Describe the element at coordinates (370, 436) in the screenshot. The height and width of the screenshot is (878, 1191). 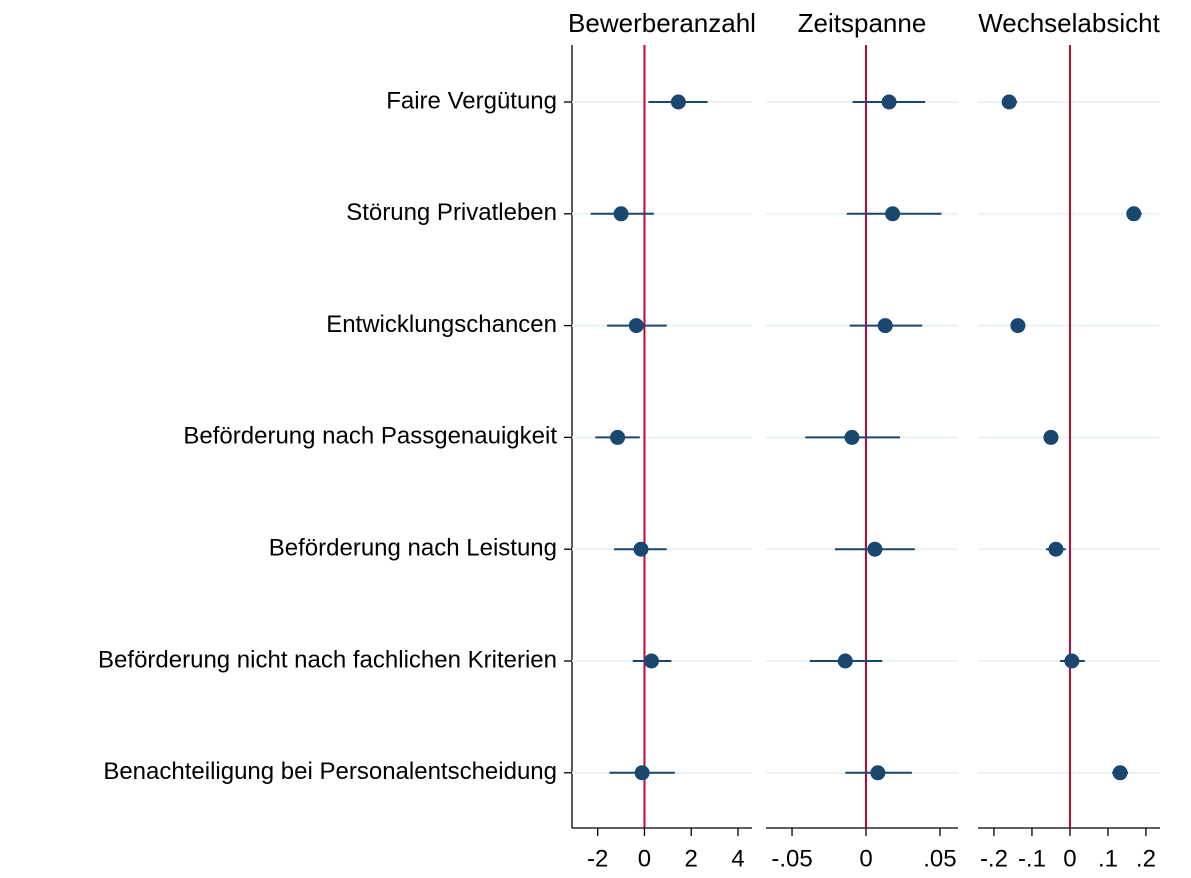
I see `category-label: Beförderung nach Passgenauigkeit` at that location.